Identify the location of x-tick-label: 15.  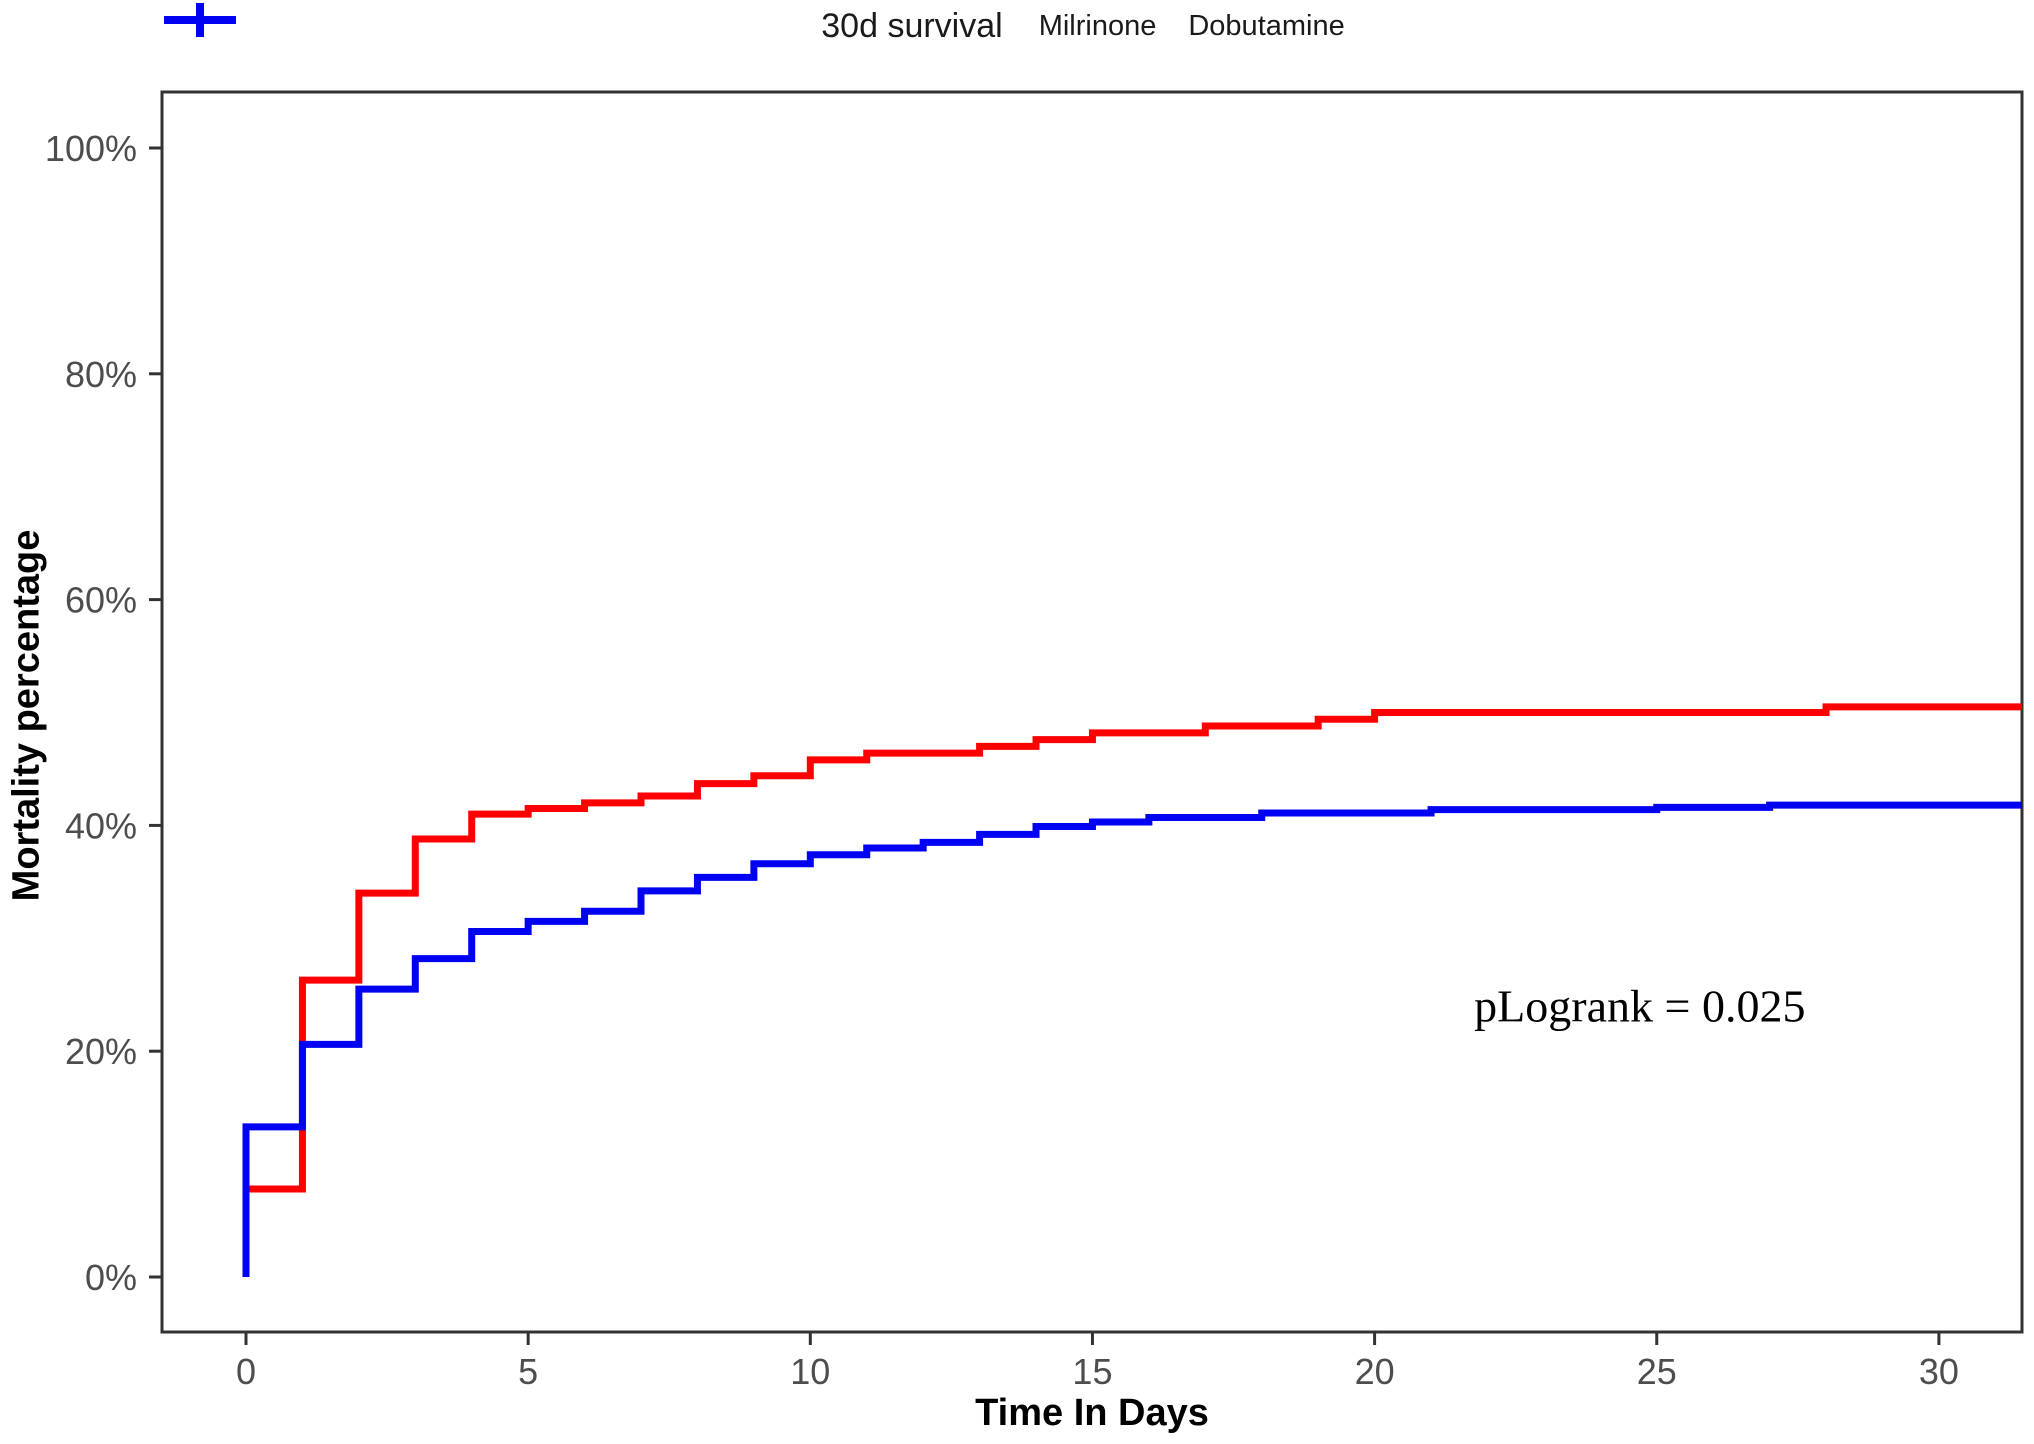
(1092, 1371).